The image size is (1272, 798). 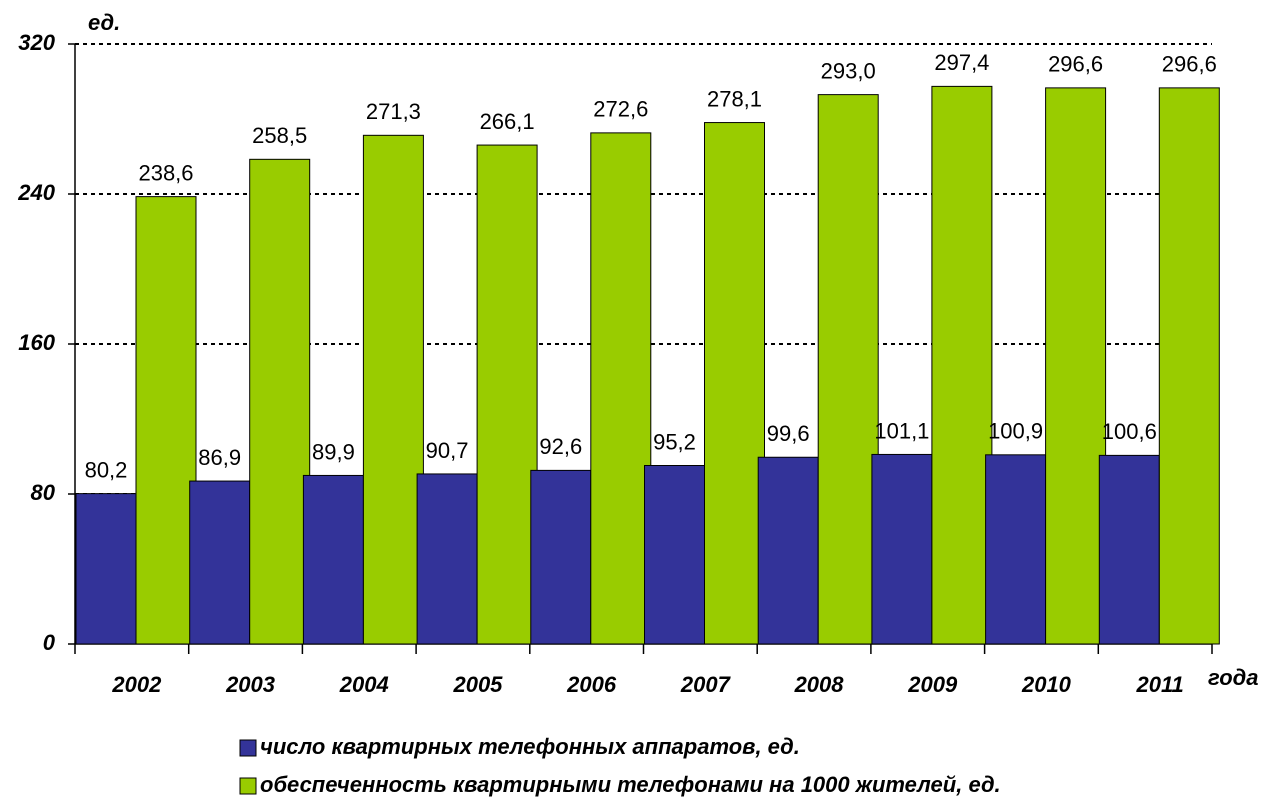 I want to click on value-label: 89,9, so click(x=333, y=451).